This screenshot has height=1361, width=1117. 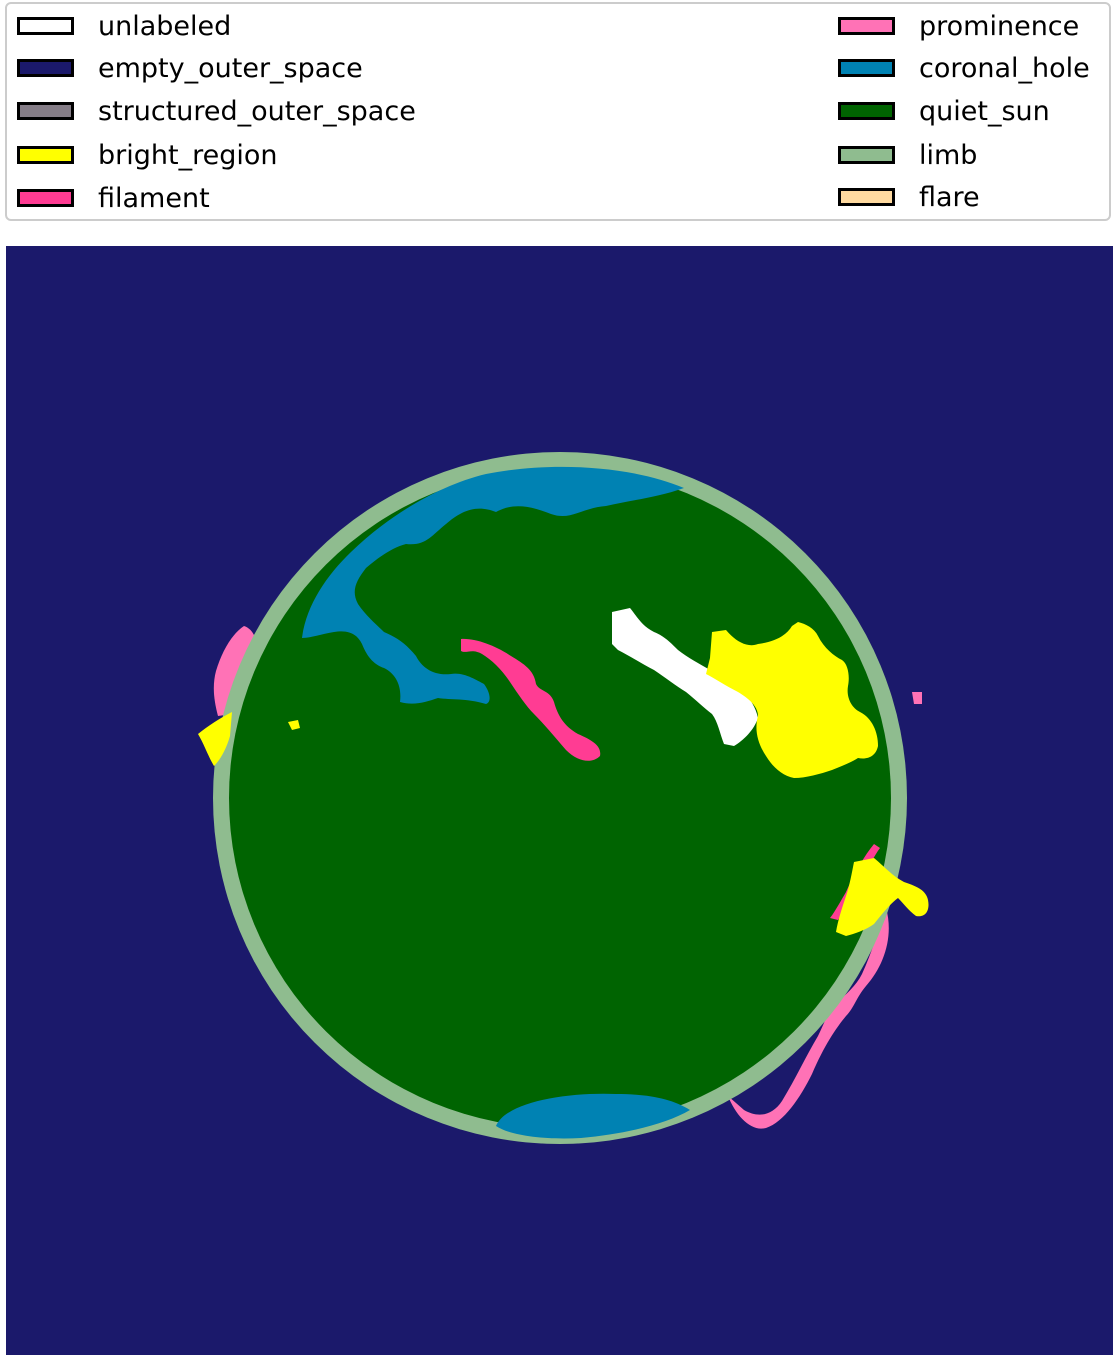 I want to click on legend-label: empty_outer_space, so click(x=230, y=68).